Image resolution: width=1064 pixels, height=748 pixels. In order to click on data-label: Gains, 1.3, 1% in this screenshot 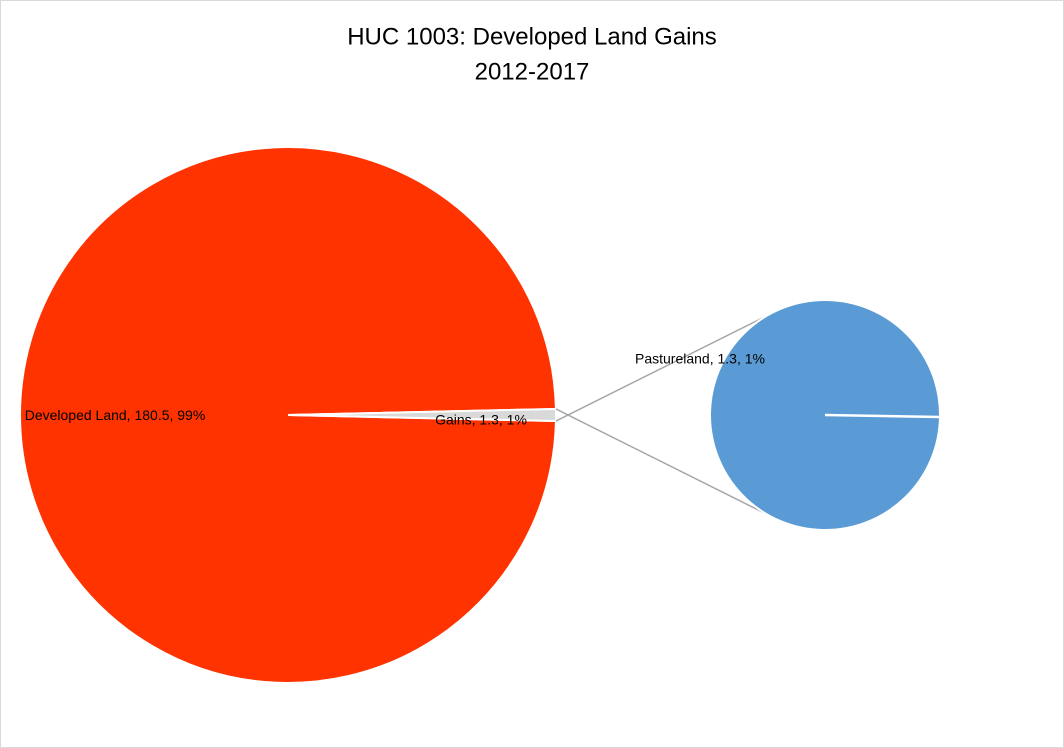, I will do `click(481, 420)`.